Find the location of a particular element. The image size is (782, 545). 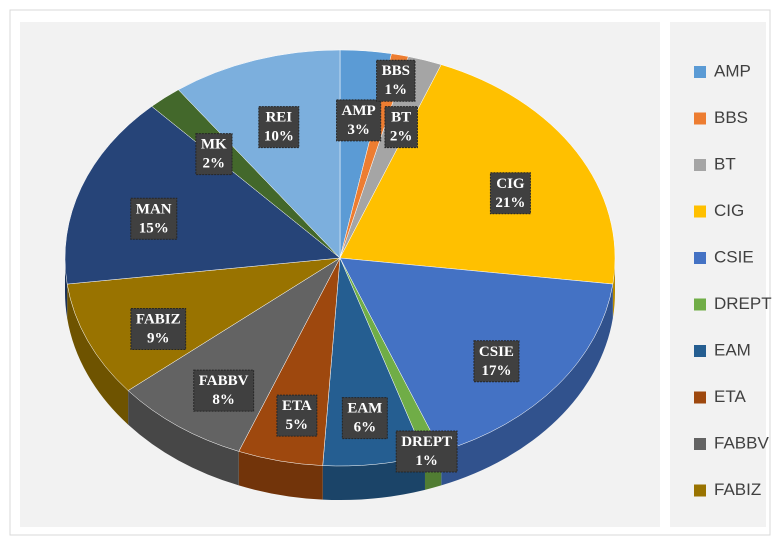

data-label-text: EAM 6% is located at coordinates (364, 418).